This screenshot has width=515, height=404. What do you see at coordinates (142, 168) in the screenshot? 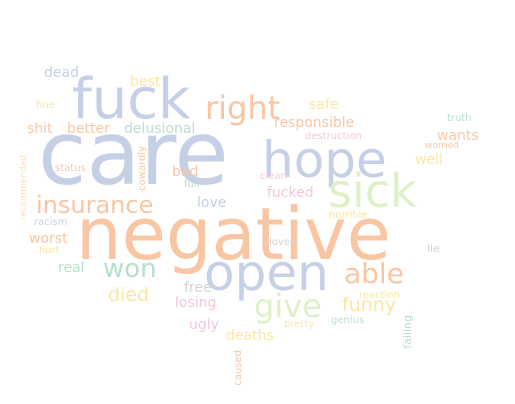
I see `word: cowardly` at bounding box center [142, 168].